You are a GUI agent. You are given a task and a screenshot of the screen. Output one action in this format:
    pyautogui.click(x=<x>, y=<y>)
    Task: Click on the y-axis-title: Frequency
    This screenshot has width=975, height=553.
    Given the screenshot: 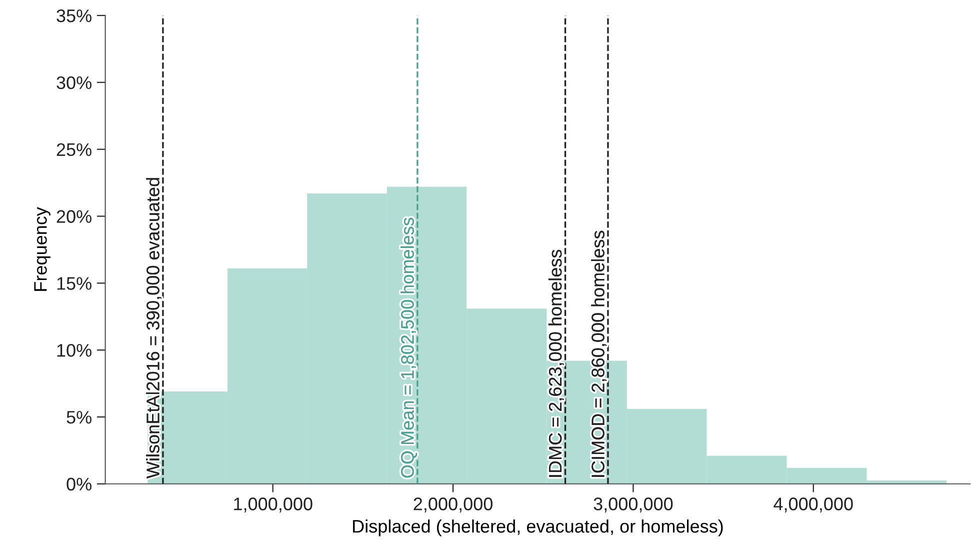 What is the action you would take?
    pyautogui.click(x=42, y=249)
    